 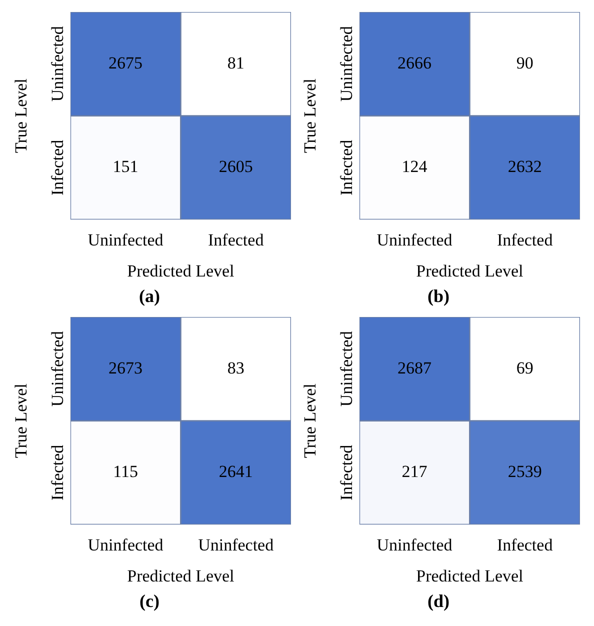 I want to click on data-label: 2675, so click(x=125, y=62).